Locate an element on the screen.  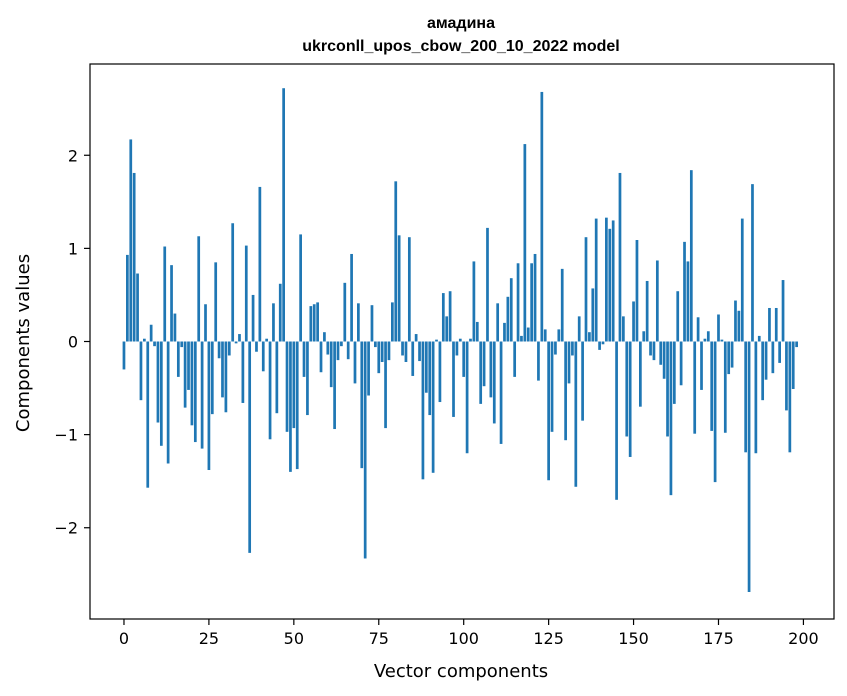
y-tick-label: −1 is located at coordinates (66, 435).